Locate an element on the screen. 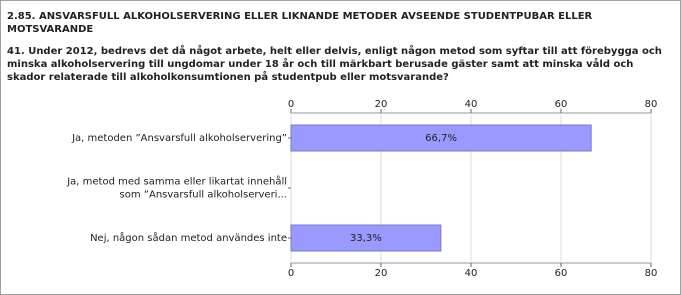  value-label: 66,7% is located at coordinates (441, 138).